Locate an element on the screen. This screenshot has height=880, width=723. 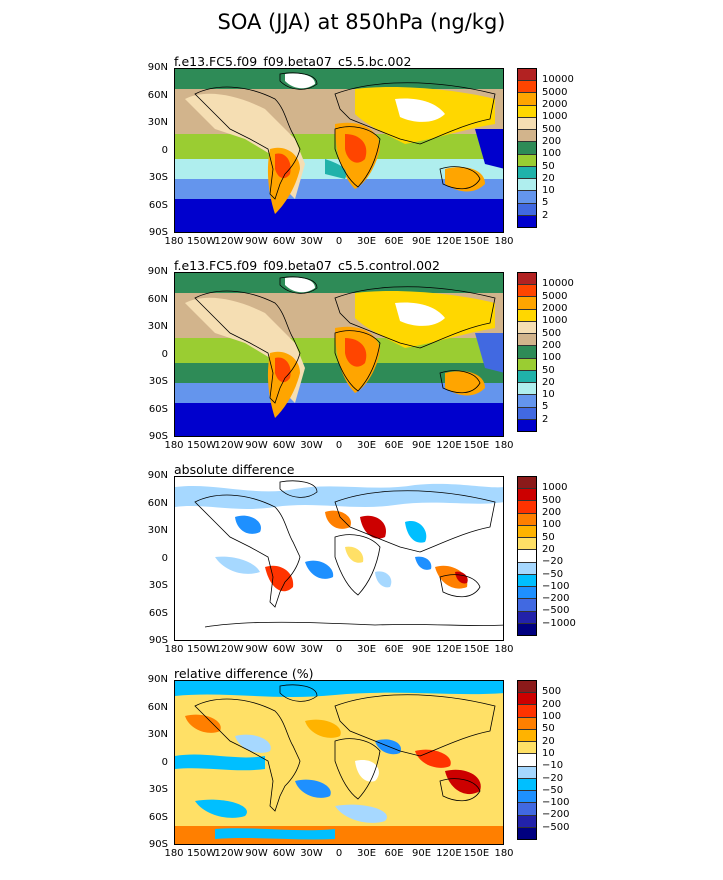
lat-label: 60N is located at coordinates (157, 95).